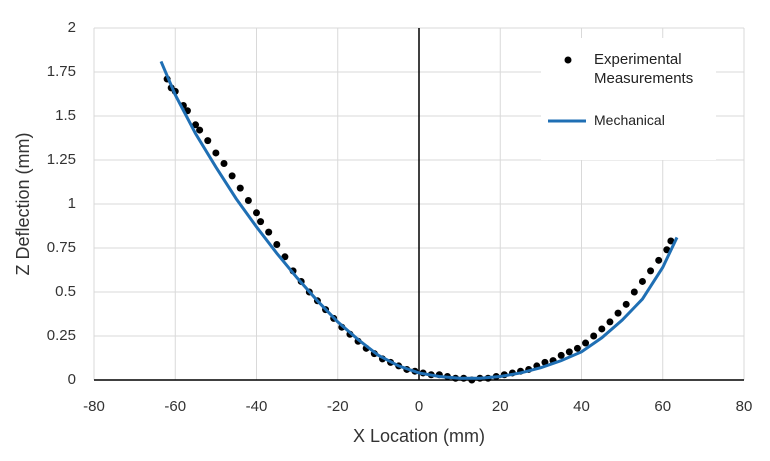 The width and height of the screenshot is (770, 461). What do you see at coordinates (338, 406) in the screenshot?
I see `x-tick-label: -20` at bounding box center [338, 406].